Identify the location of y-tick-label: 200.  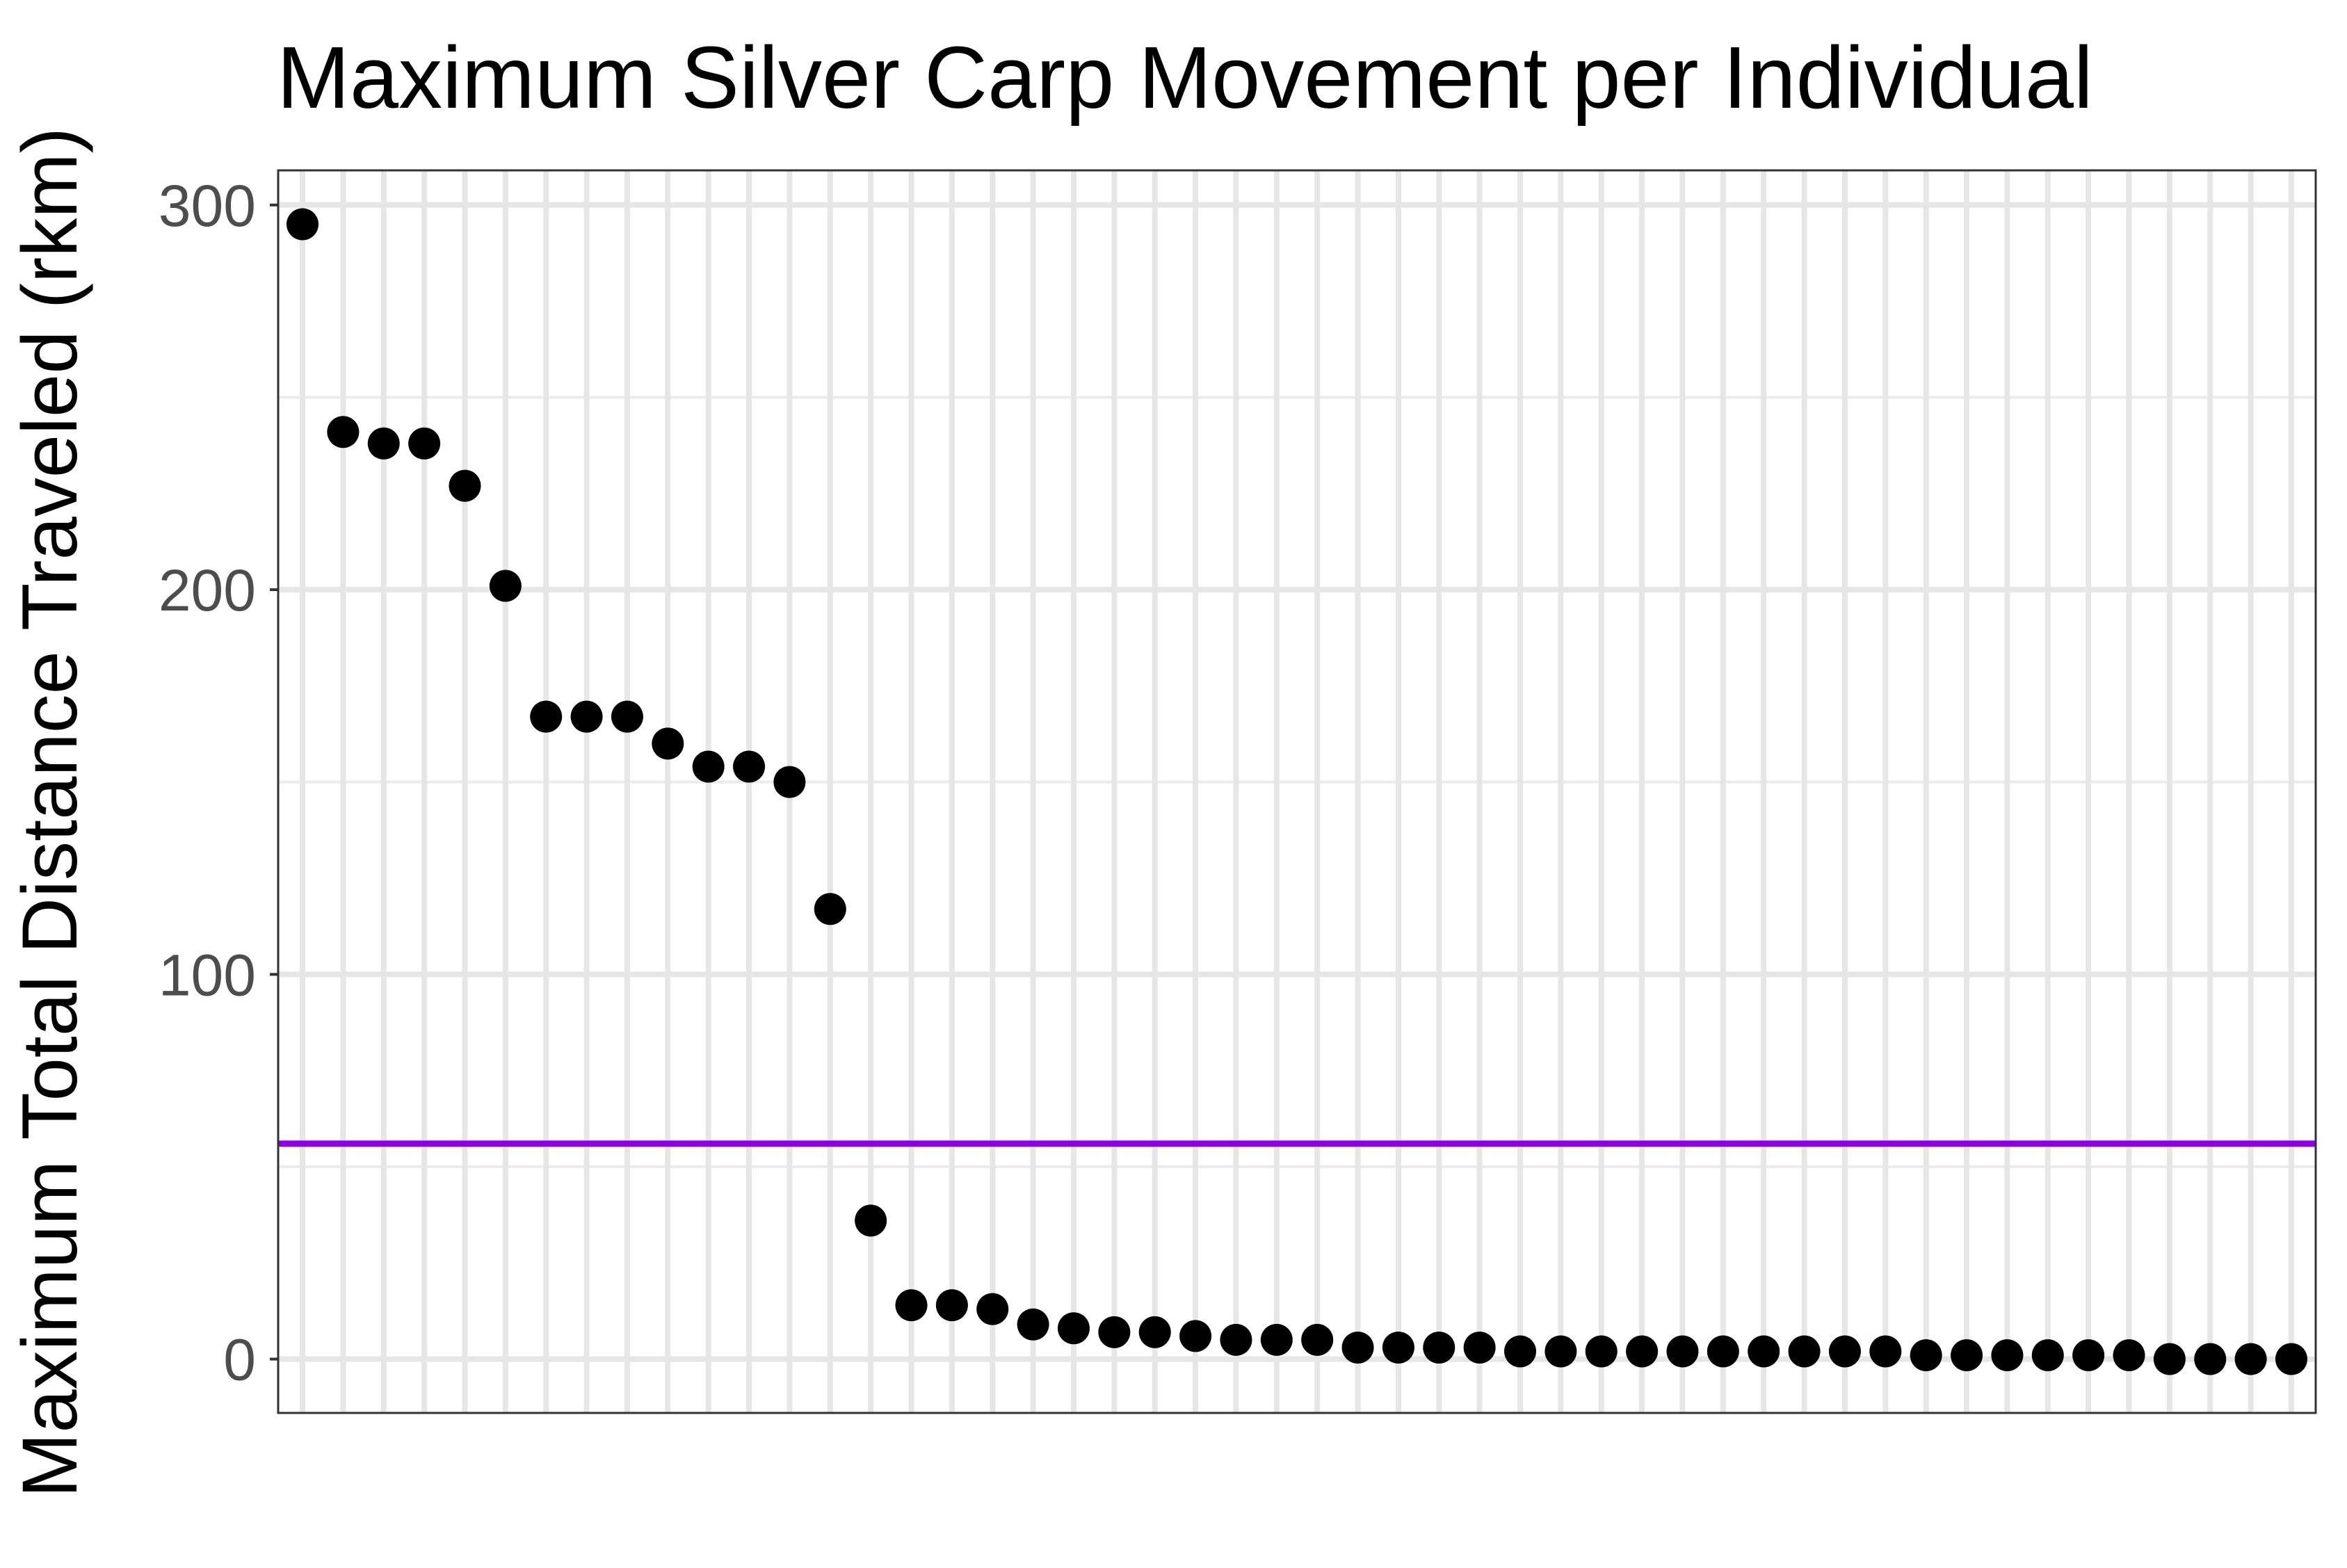
(207, 590).